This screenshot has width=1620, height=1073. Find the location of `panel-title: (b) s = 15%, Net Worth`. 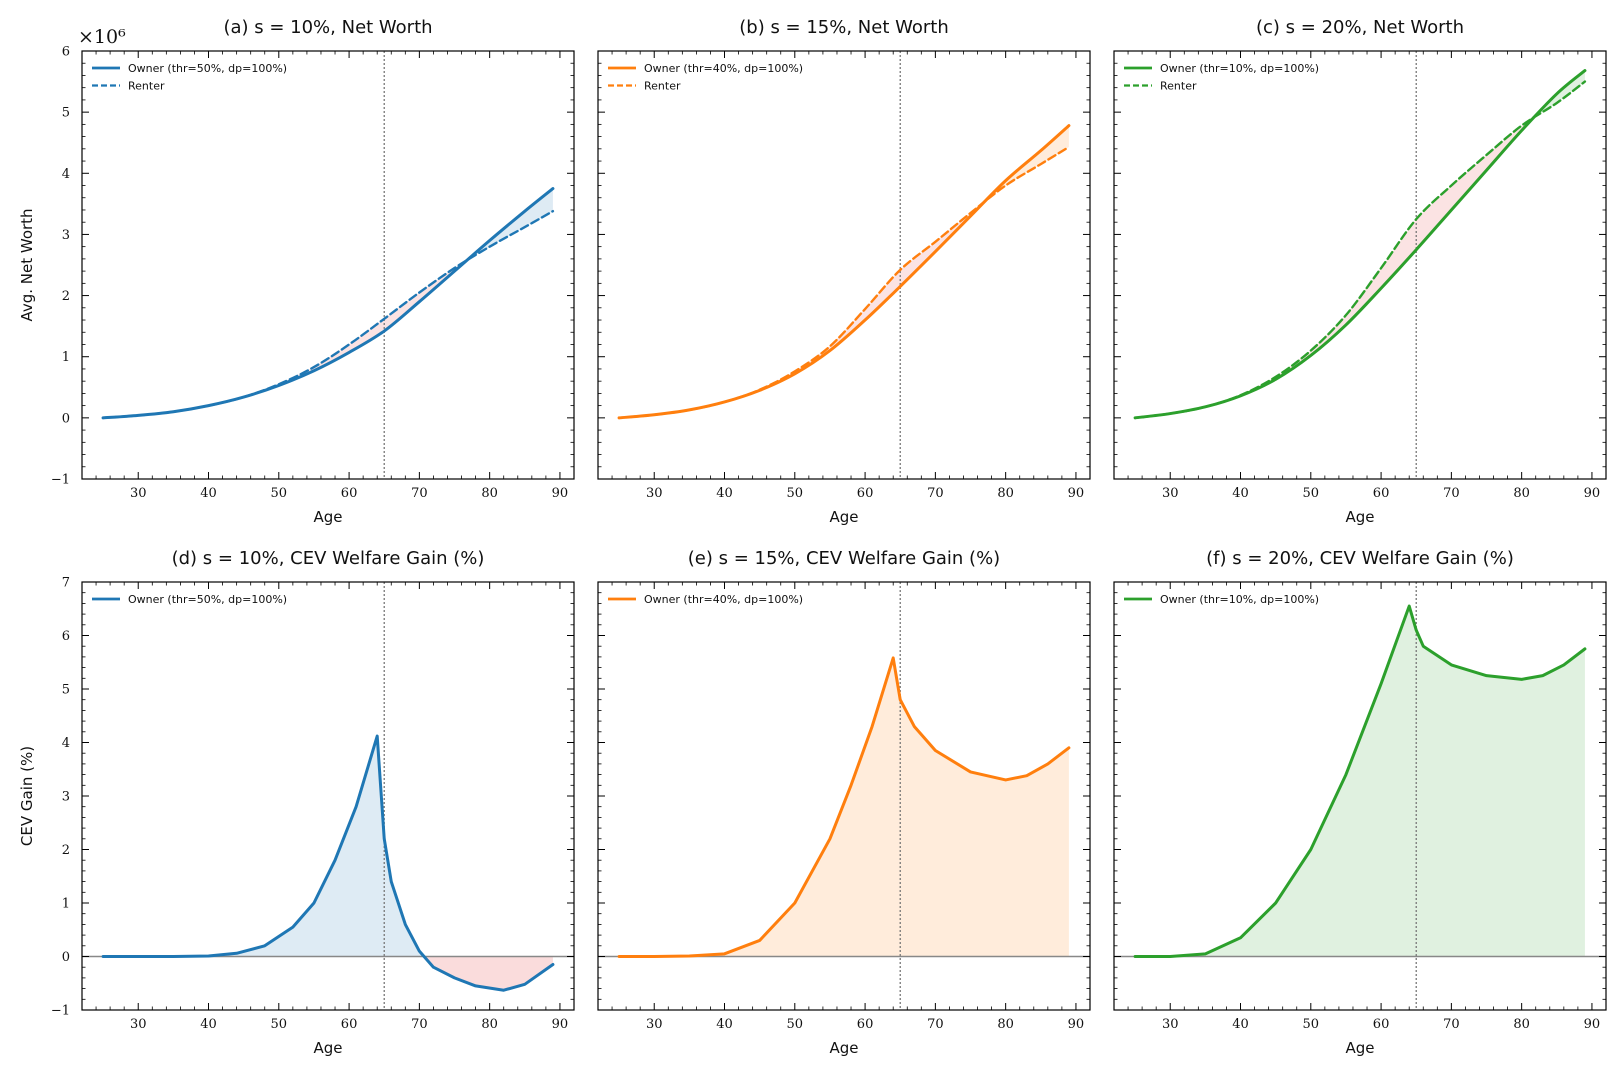

panel-title: (b) s = 15%, Net Worth is located at coordinates (844, 27).